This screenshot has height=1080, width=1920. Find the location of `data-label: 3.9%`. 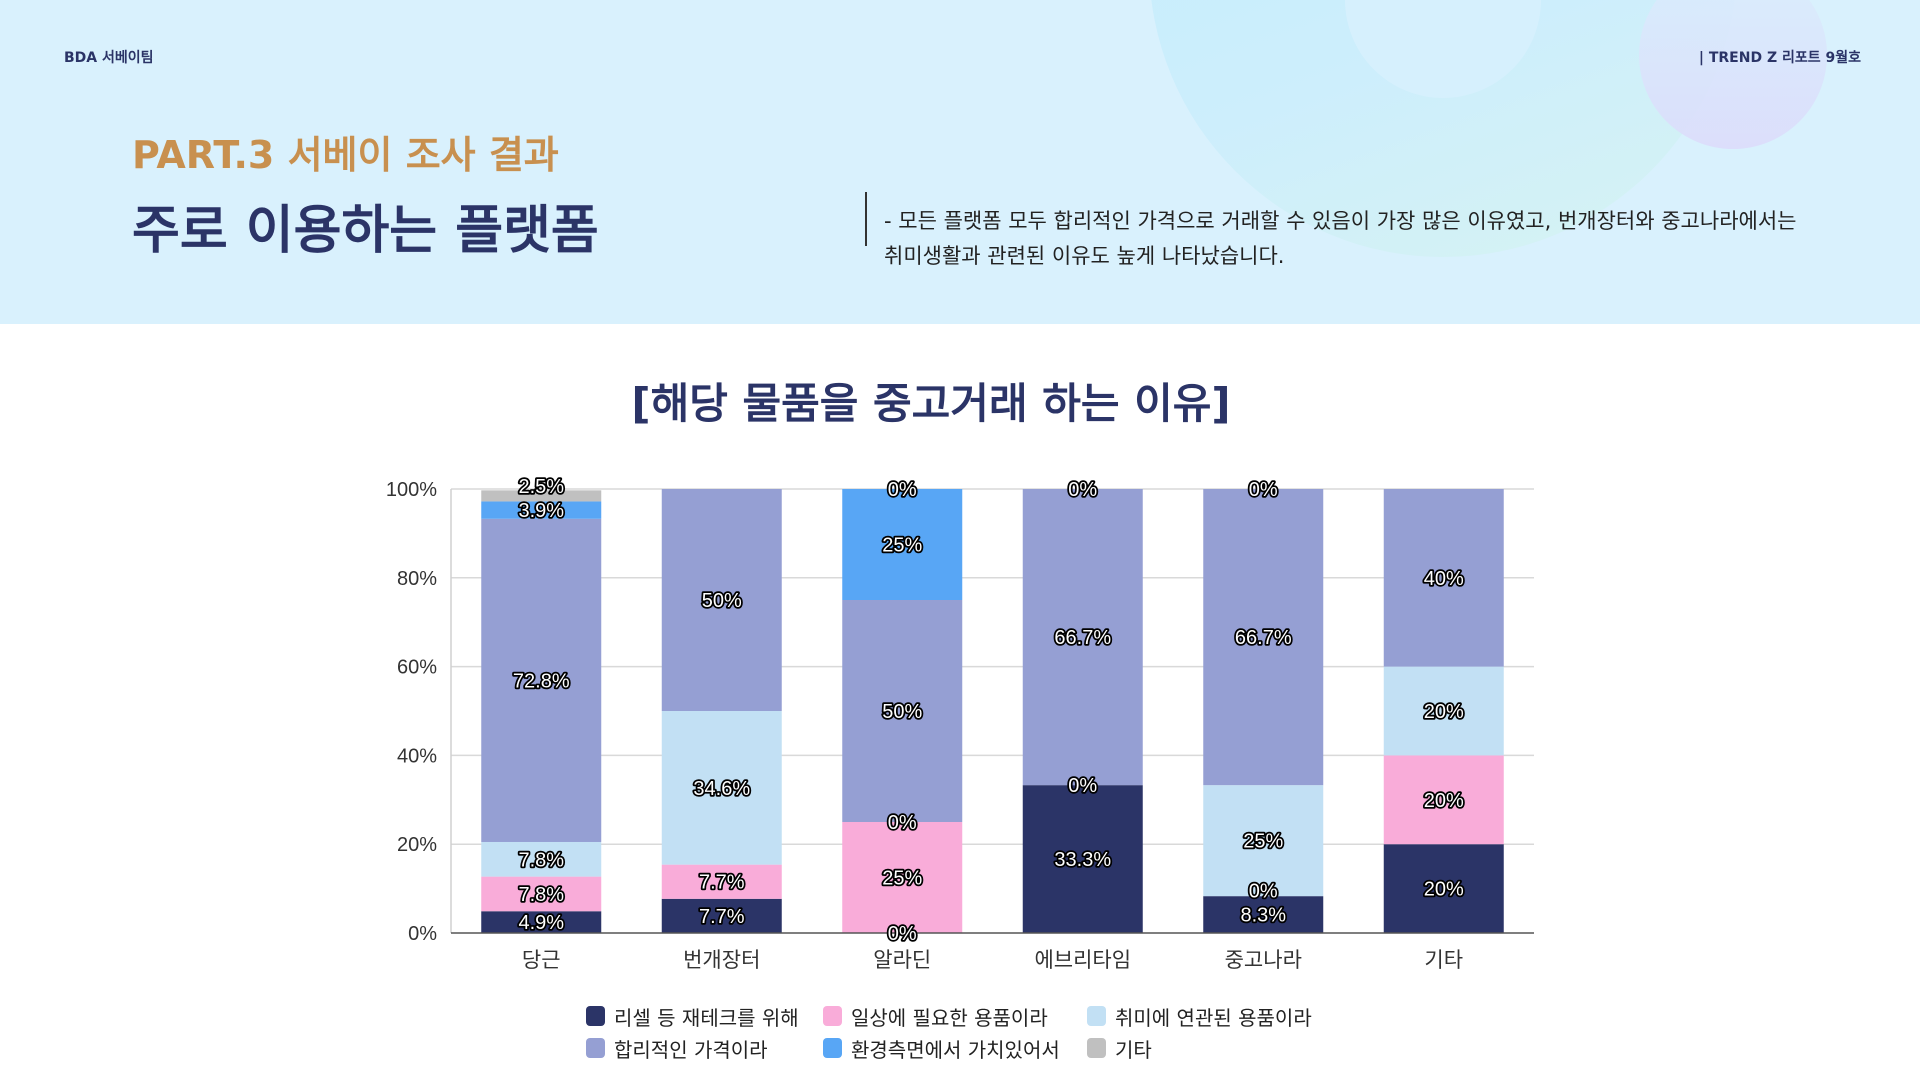

data-label: 3.9% is located at coordinates (541, 511).